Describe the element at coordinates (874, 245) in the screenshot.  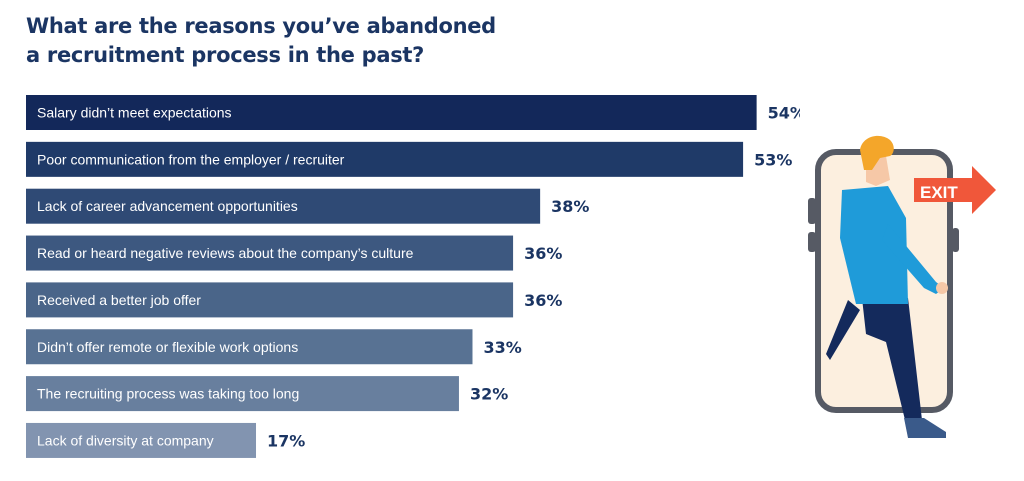
I see `person-hoodie` at that location.